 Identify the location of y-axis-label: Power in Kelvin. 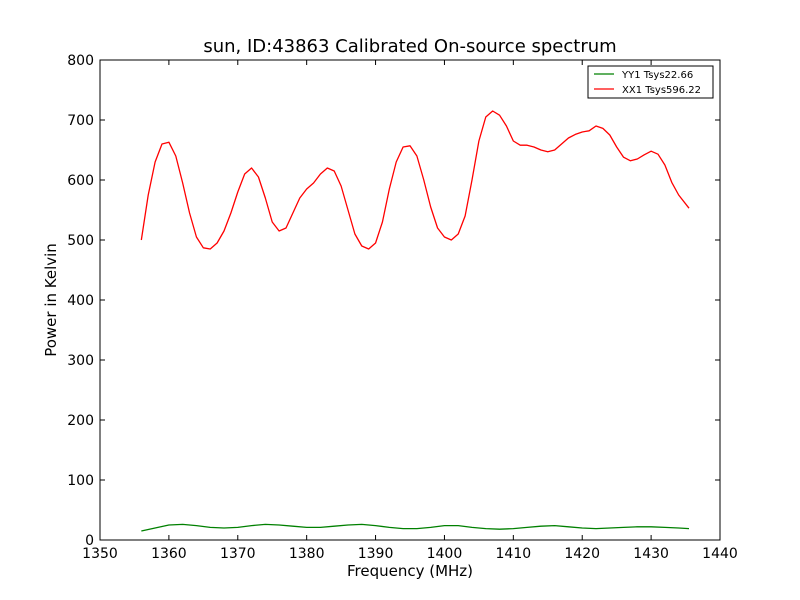
(51, 300).